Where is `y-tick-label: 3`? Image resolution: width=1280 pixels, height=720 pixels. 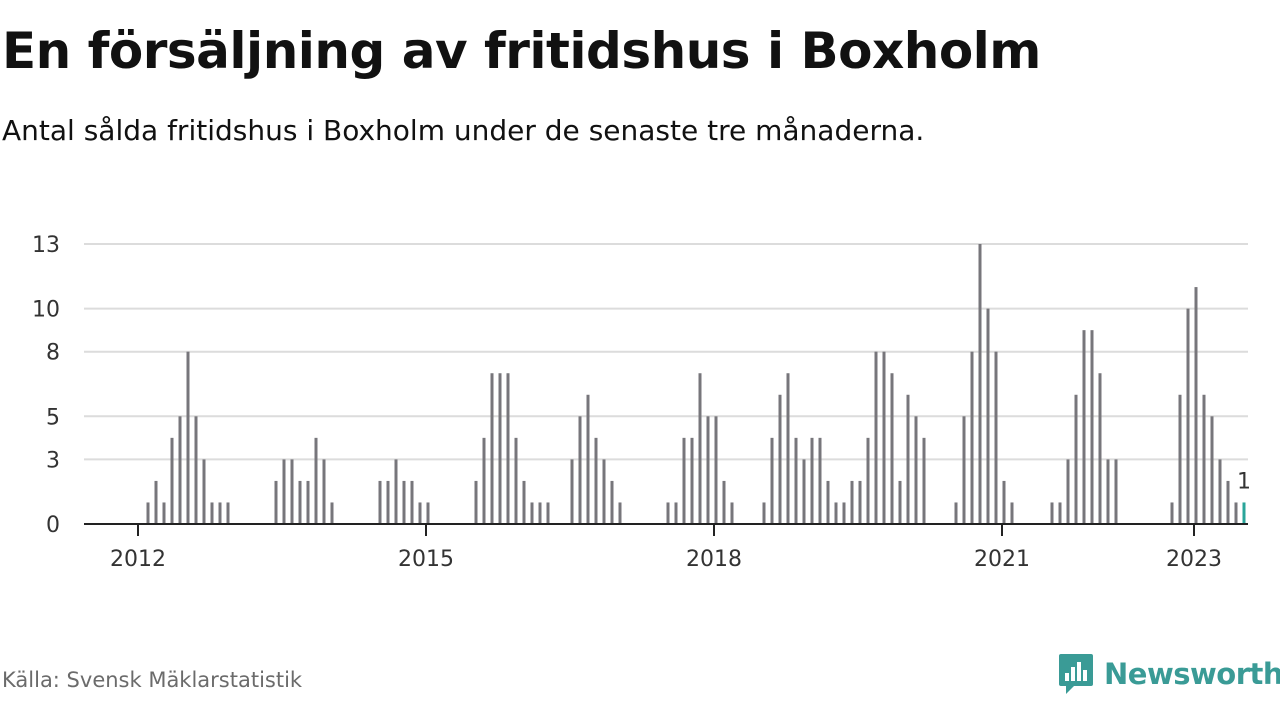 y-tick-label: 3 is located at coordinates (53, 460).